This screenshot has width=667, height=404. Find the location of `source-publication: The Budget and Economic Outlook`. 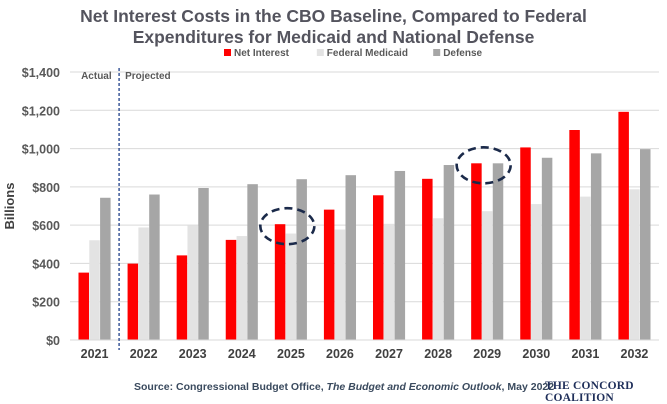

source-publication: The Budget and Economic Outlook is located at coordinates (414, 387).